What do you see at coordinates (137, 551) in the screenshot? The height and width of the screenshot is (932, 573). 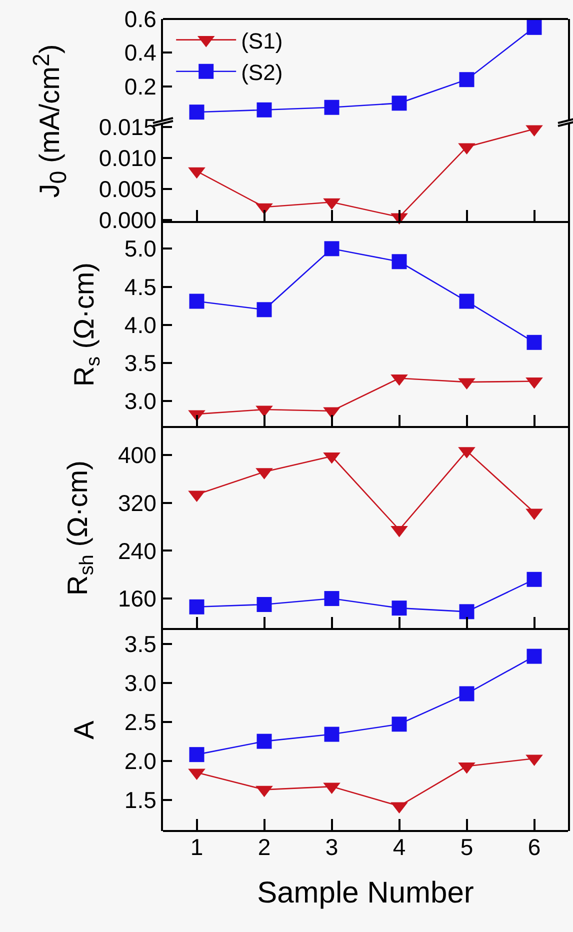 I see `y-tick-label: 240` at bounding box center [137, 551].